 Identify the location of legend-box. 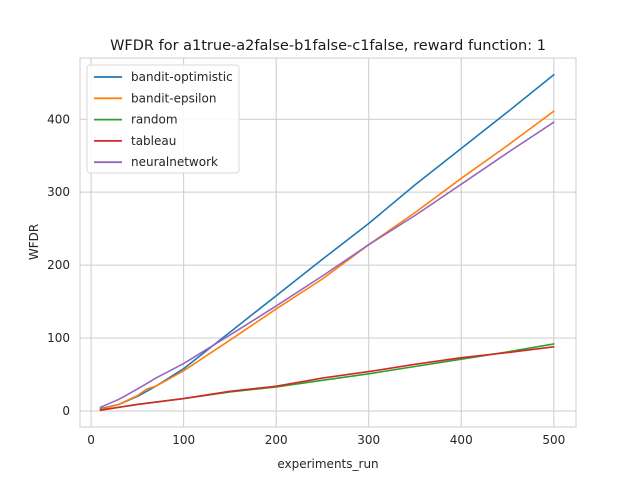
(163, 119).